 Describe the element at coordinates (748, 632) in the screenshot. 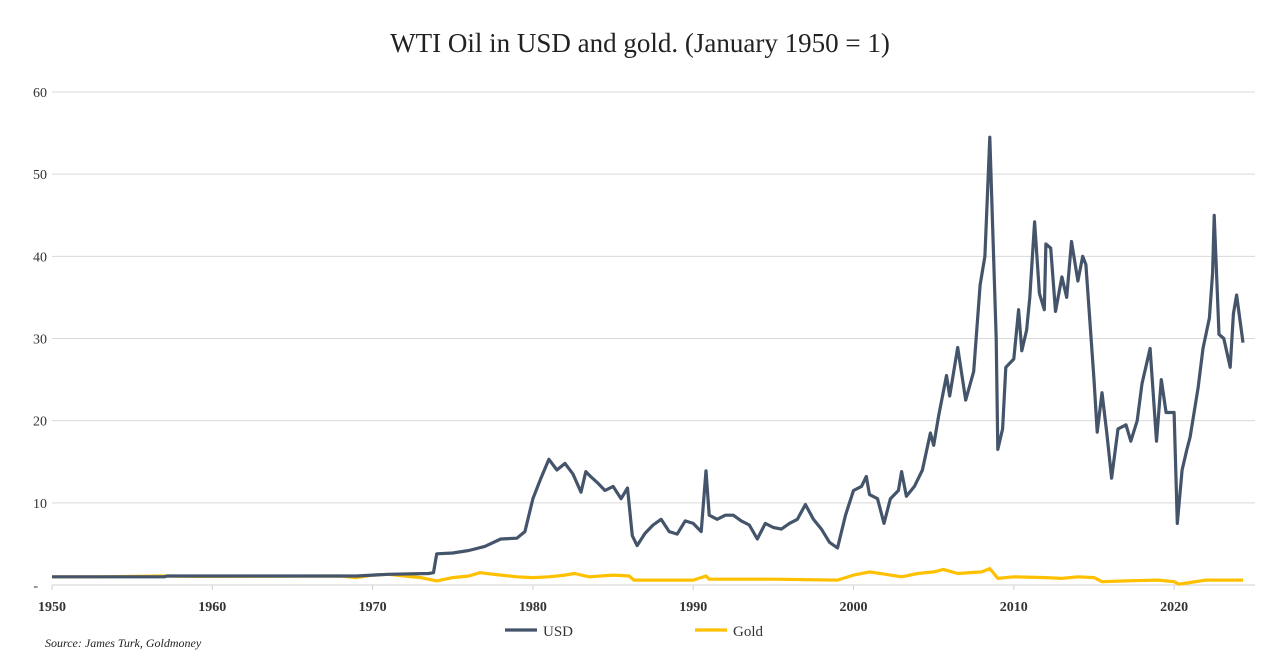

I see `legend-label-gold: Gold` at that location.